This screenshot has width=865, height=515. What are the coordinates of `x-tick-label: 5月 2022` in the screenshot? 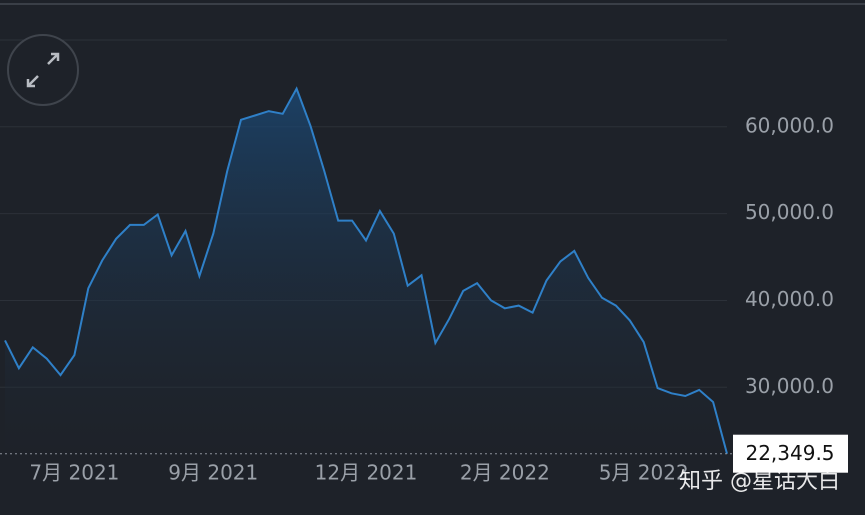 It's located at (644, 473).